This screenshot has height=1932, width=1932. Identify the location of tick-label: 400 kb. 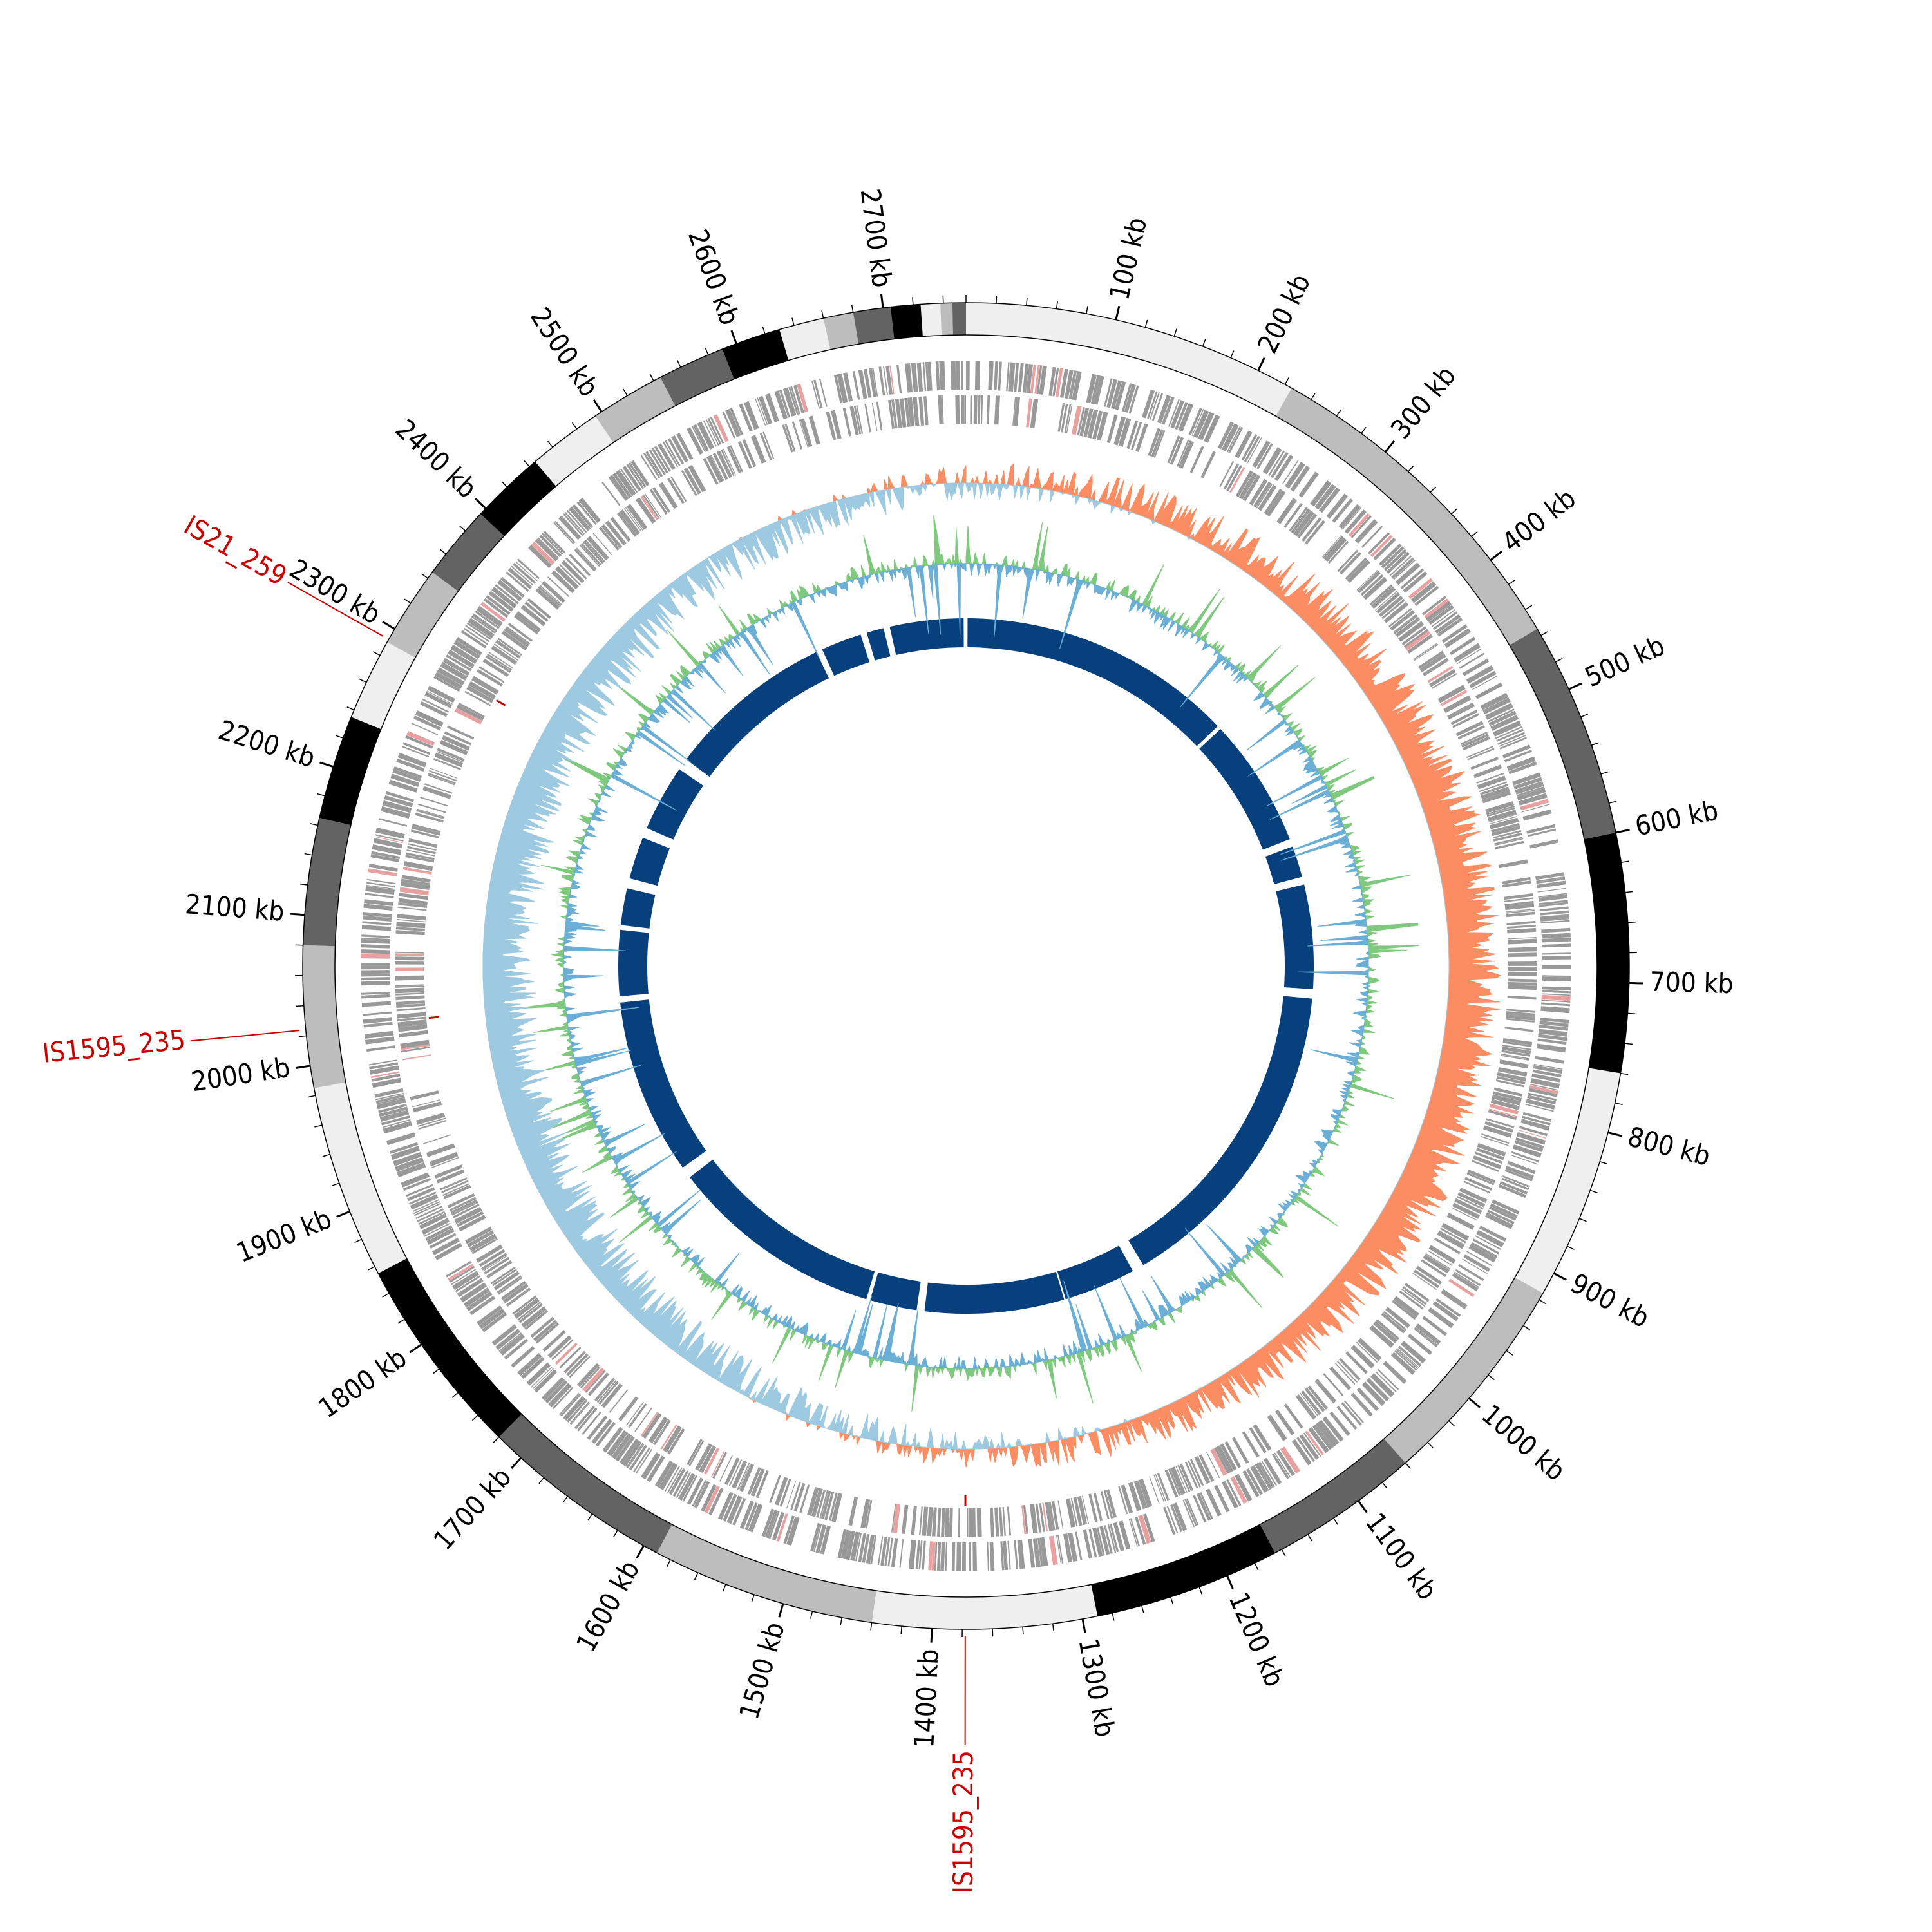
(1539, 520).